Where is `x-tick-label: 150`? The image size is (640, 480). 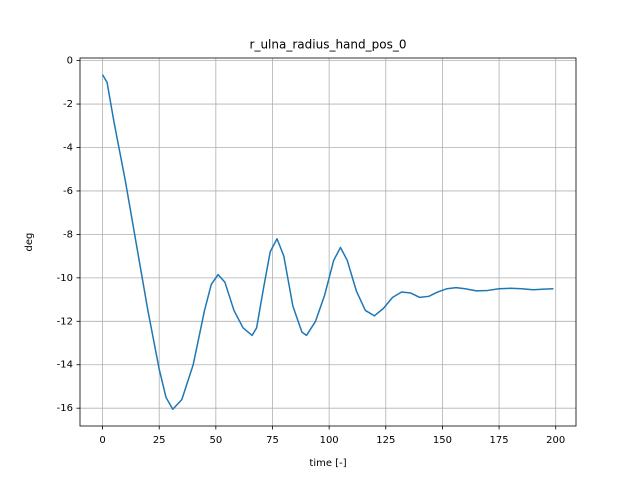 x-tick-label: 150 is located at coordinates (442, 440).